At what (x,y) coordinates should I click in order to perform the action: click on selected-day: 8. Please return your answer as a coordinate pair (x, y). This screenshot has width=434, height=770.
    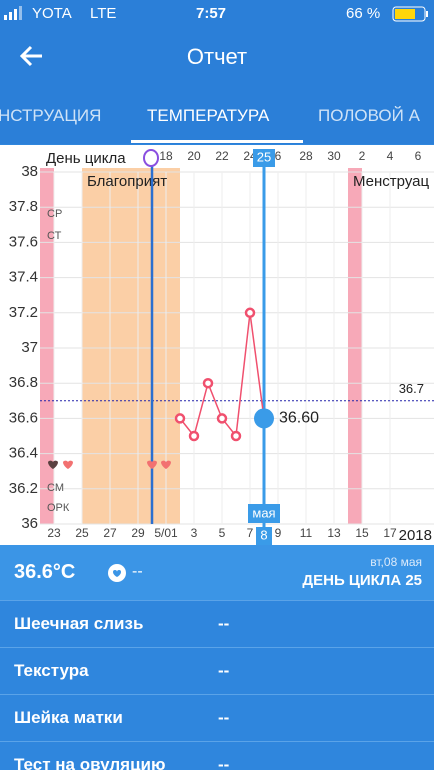
    Looking at the image, I should click on (263, 534).